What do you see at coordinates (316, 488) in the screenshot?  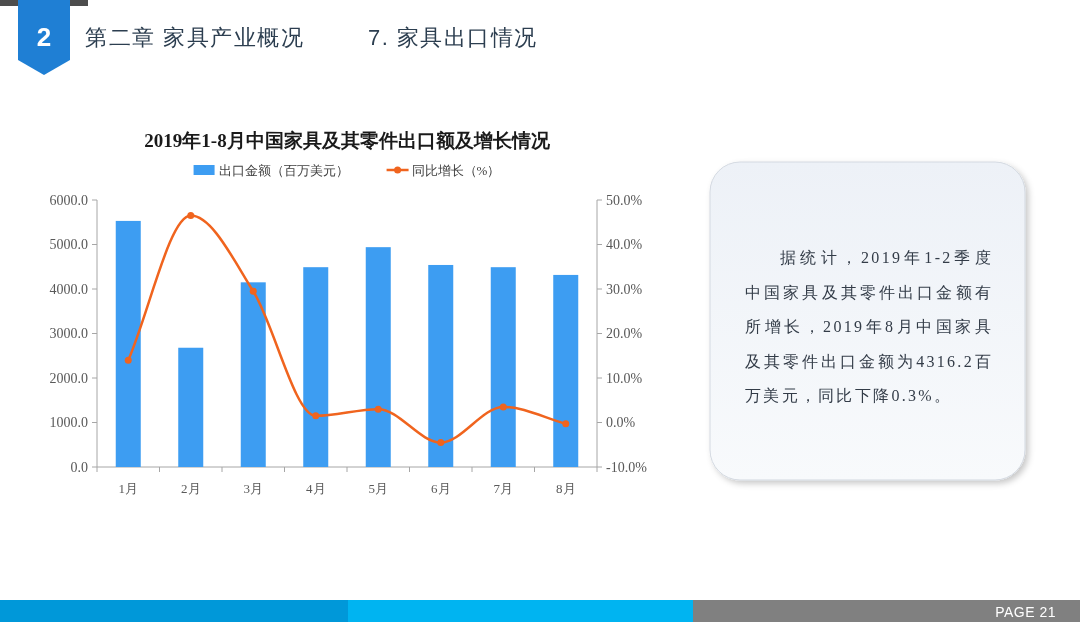 I see `x-tick-label: 4月` at bounding box center [316, 488].